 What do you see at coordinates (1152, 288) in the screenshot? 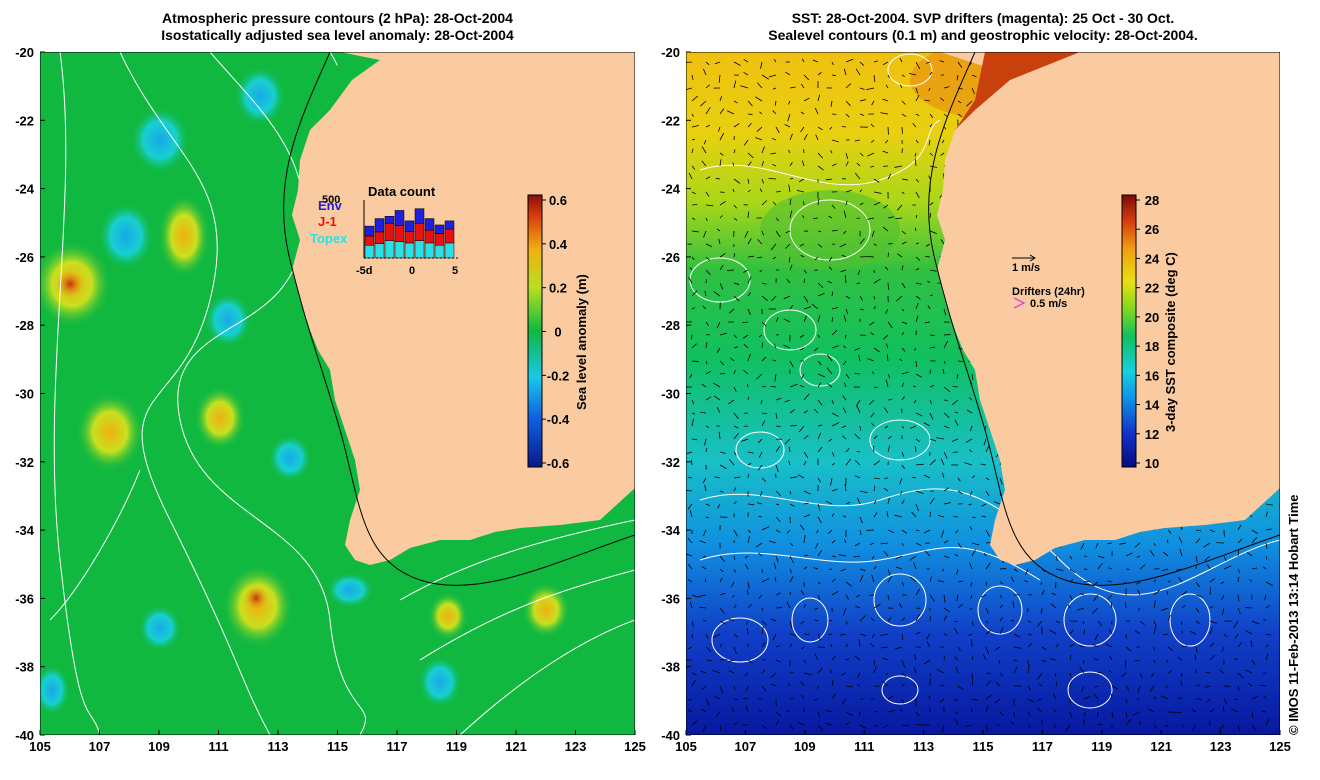
I see `sst-cbar-label: 22` at bounding box center [1152, 288].